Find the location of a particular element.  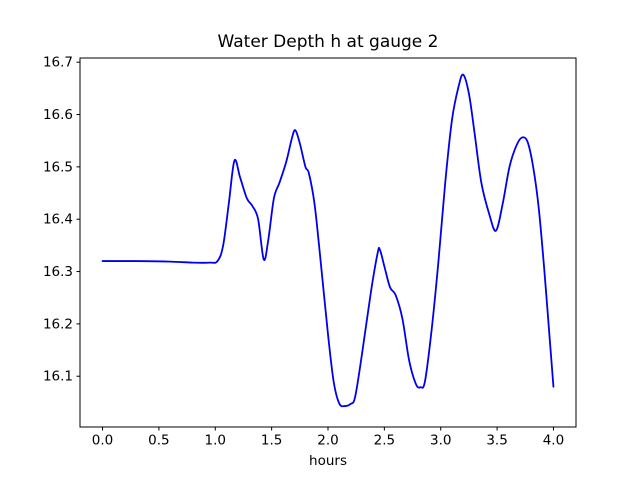

x-tick-label: 2.0 is located at coordinates (327, 441).